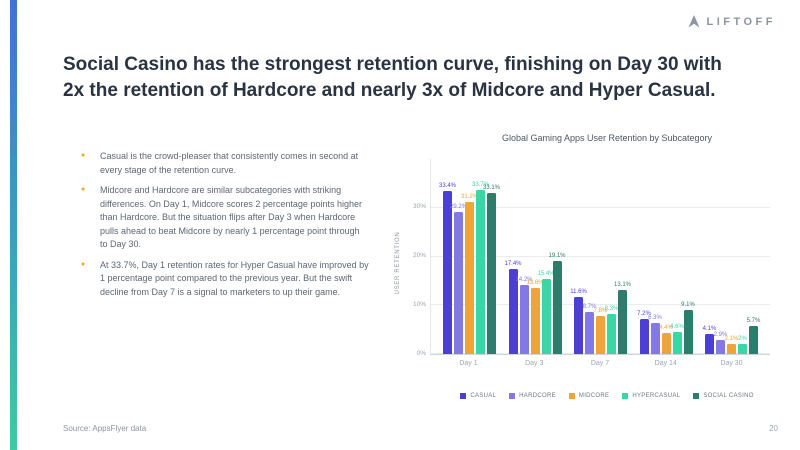  Describe the element at coordinates (589, 306) in the screenshot. I see `bar-value-label: 8.7%` at that location.